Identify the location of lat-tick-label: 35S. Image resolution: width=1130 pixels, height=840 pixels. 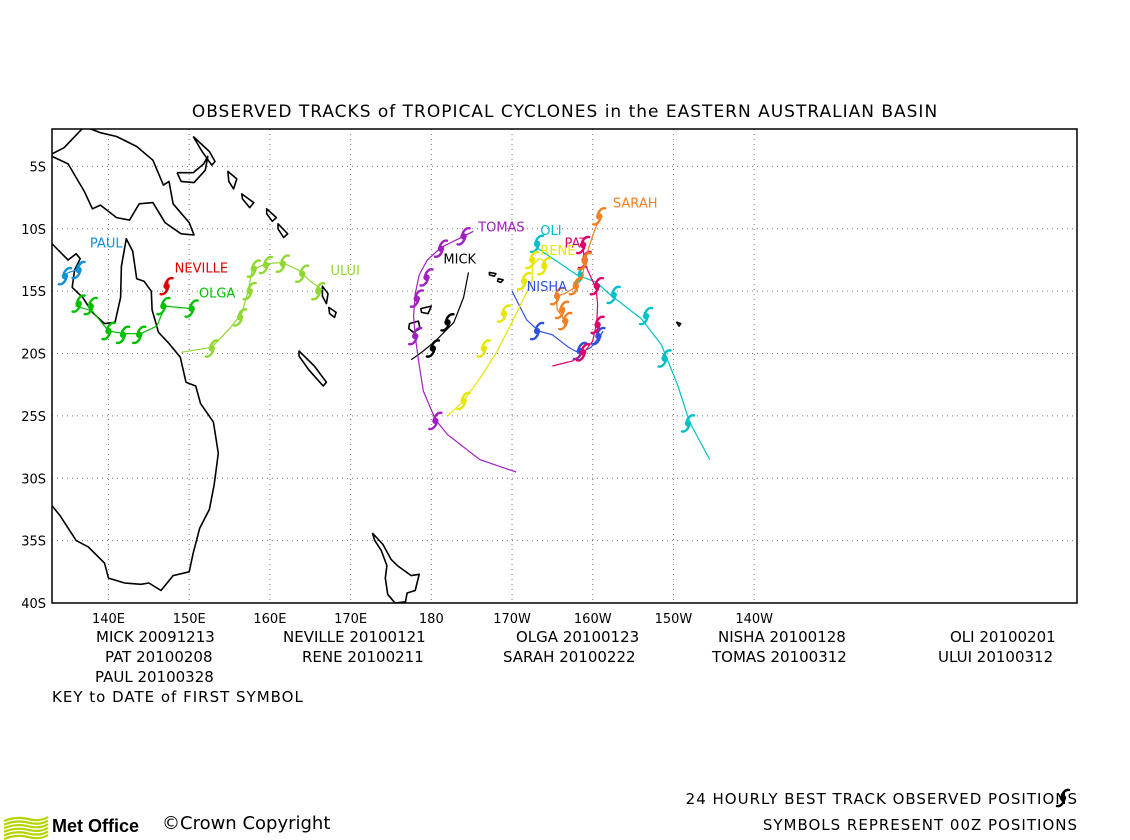
(33, 542).